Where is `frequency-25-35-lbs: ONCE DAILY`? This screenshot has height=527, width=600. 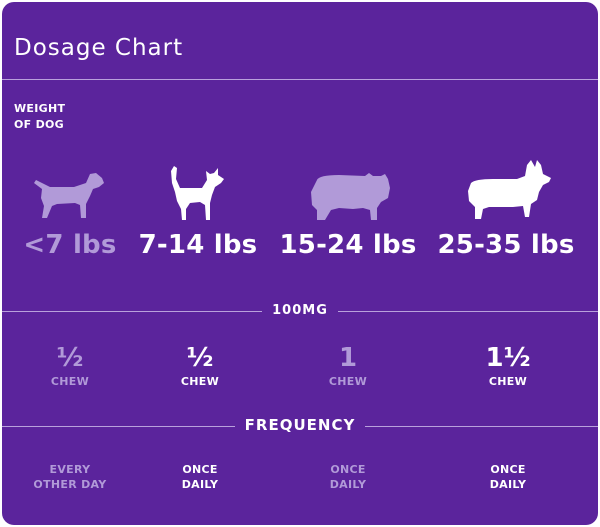 frequency-25-35-lbs: ONCE DAILY is located at coordinates (508, 477).